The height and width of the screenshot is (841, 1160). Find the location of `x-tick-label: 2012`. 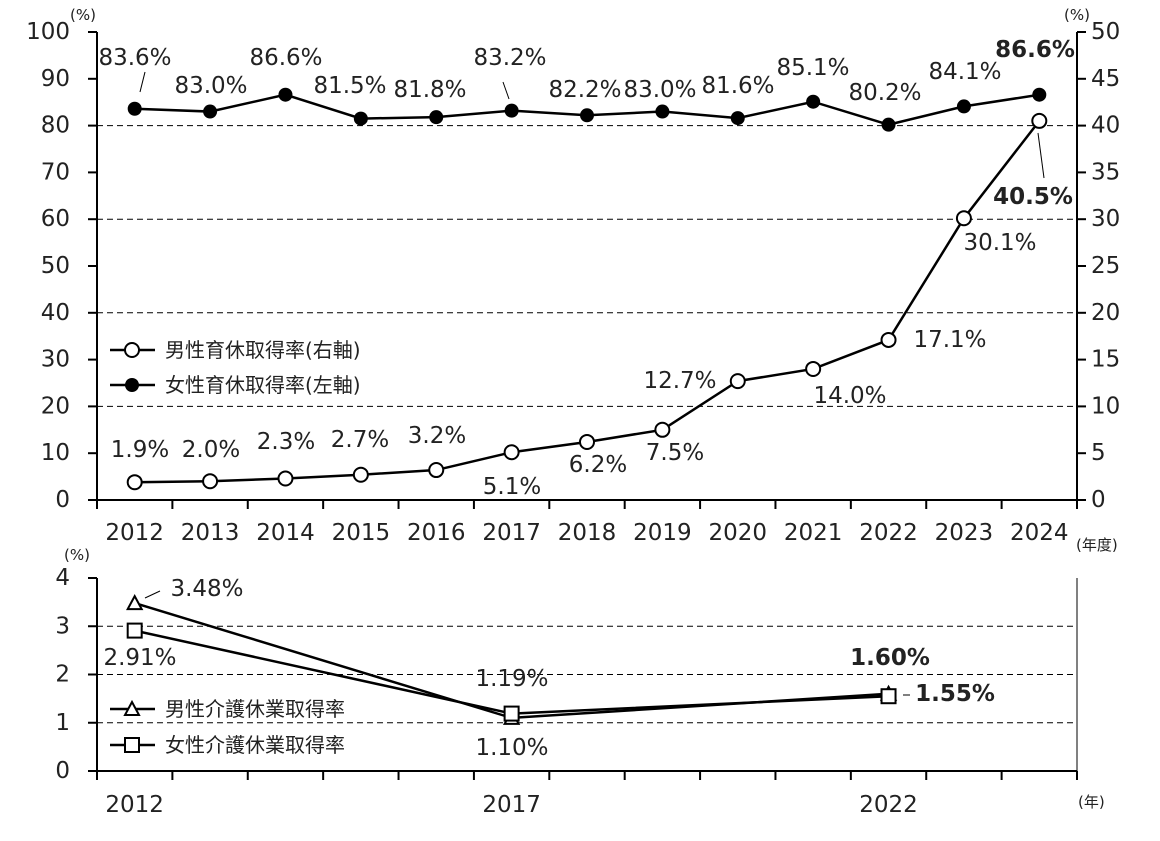

x-tick-label: 2012 is located at coordinates (134, 805).